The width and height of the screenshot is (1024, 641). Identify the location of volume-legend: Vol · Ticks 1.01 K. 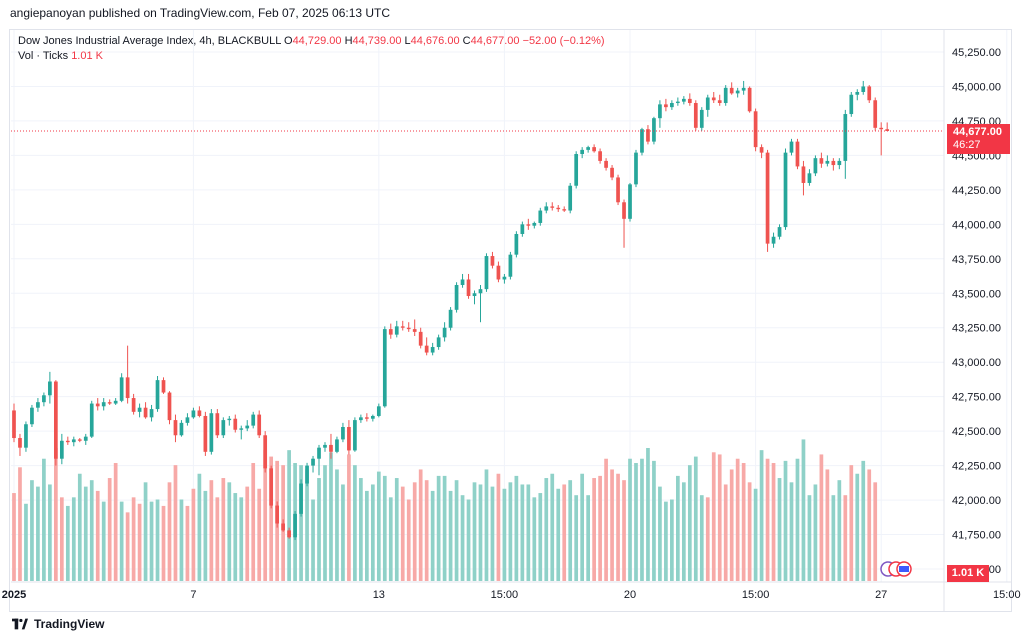
(60, 56).